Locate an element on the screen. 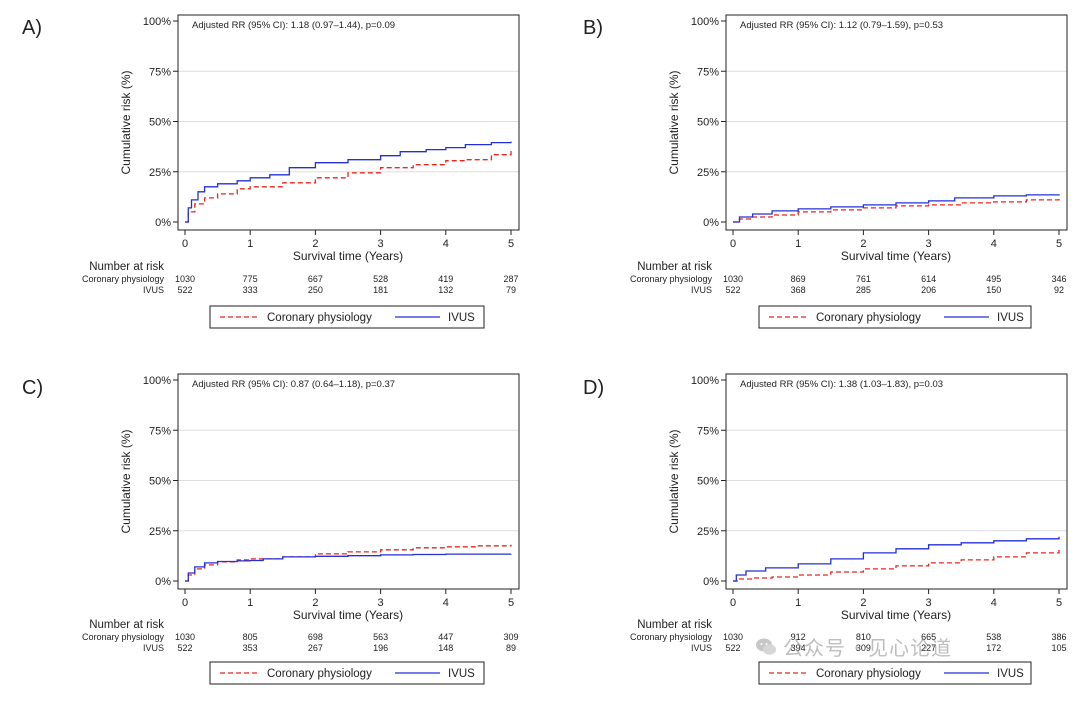 Image resolution: width=1080 pixels, height=702 pixels. p4-coronary-physiology-curve is located at coordinates (896, 564).